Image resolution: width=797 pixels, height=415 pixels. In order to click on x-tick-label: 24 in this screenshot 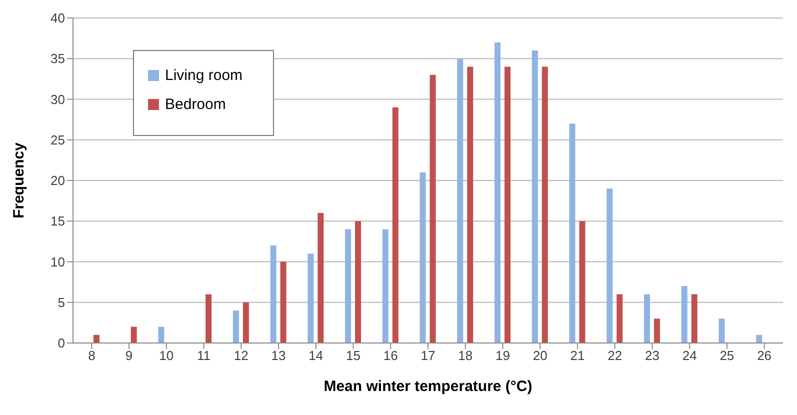, I will do `click(689, 356)`.